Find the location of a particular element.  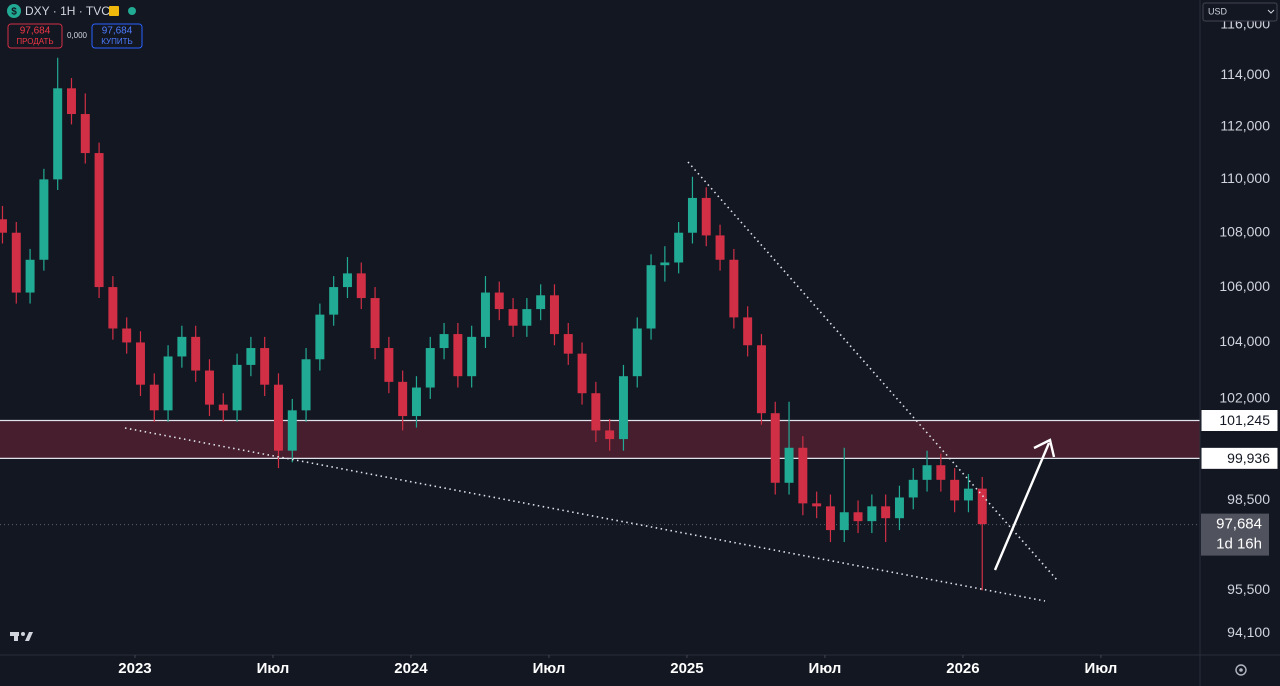

currency-select is located at coordinates (1240, 12).